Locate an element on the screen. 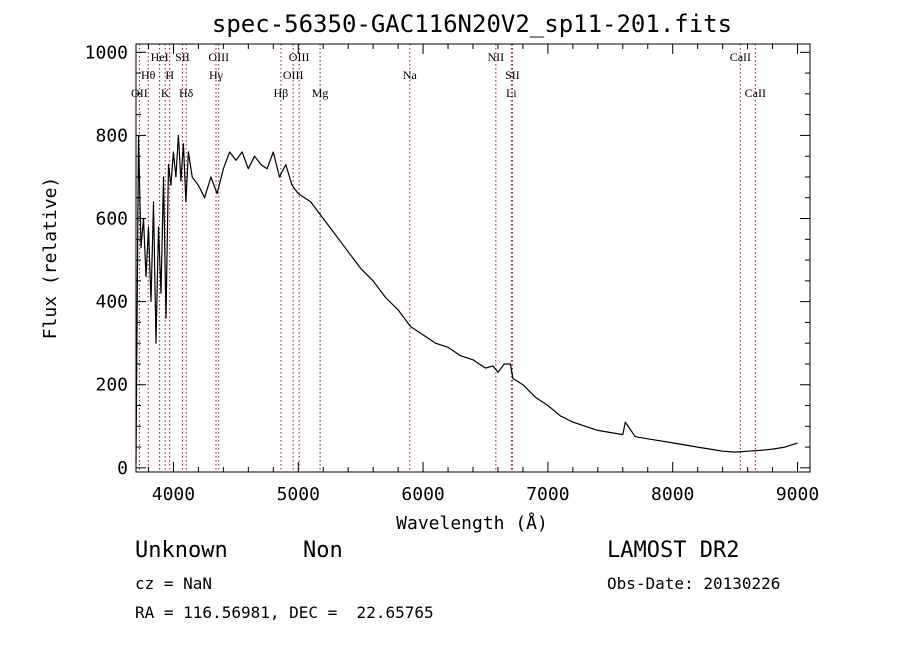 The image size is (900, 649). x-tick-label: 9000 is located at coordinates (797, 494).